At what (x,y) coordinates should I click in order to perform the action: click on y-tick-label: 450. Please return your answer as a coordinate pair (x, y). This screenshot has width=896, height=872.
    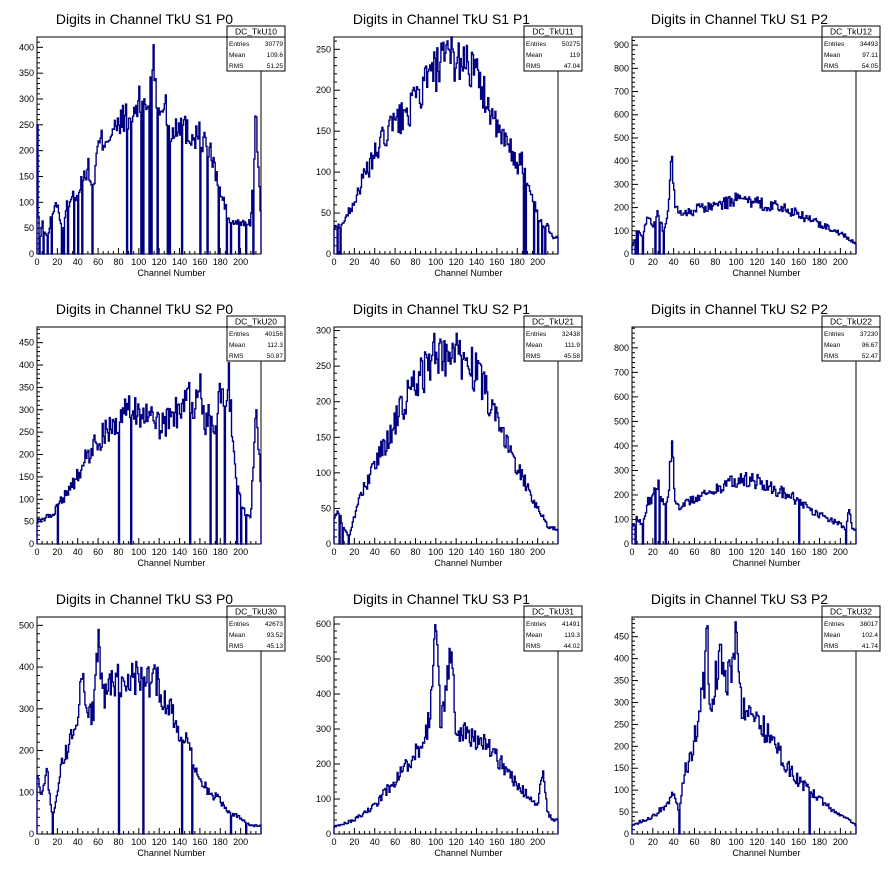
    Looking at the image, I should click on (26, 343).